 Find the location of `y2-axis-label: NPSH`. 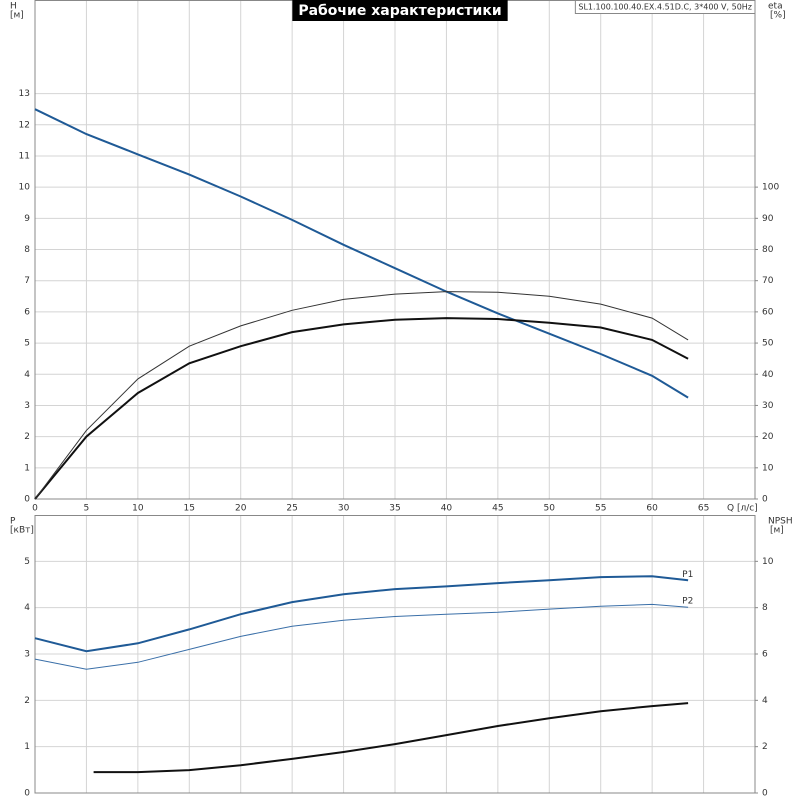

y2-axis-label: NPSH is located at coordinates (780, 522).